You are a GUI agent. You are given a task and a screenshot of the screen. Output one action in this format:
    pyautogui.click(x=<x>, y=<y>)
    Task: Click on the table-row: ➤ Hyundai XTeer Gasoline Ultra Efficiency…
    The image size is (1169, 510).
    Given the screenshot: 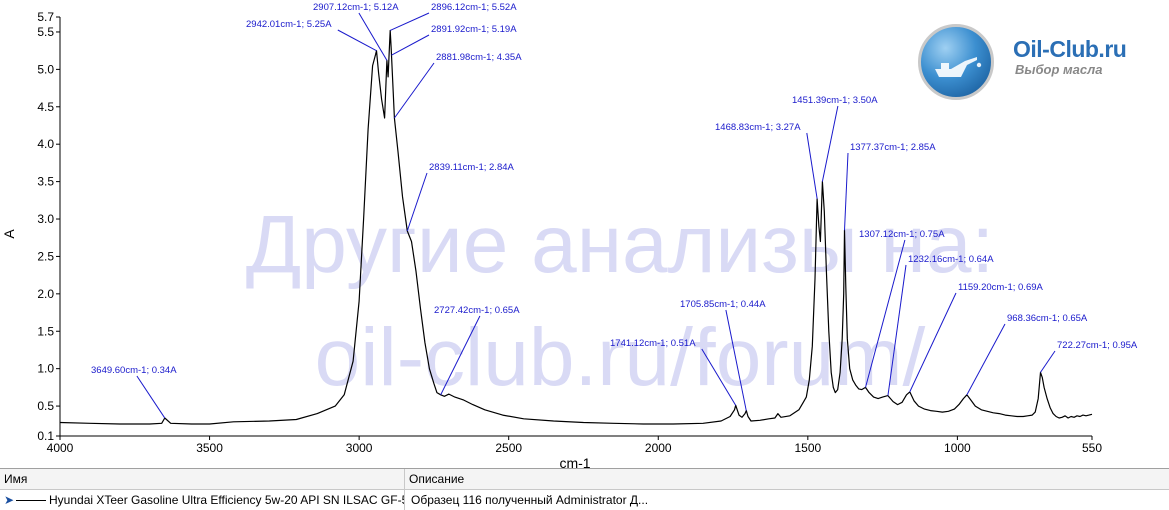 What is the action you would take?
    pyautogui.click(x=584, y=500)
    